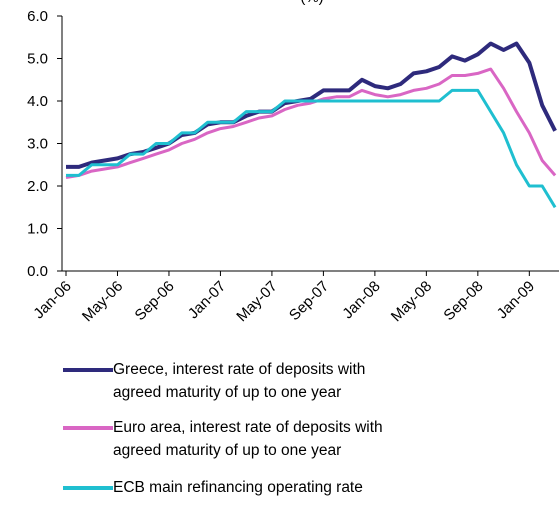 The width and height of the screenshot is (559, 518). Describe the element at coordinates (52, 300) in the screenshot. I see `x-tick-label: Jan-06` at that location.